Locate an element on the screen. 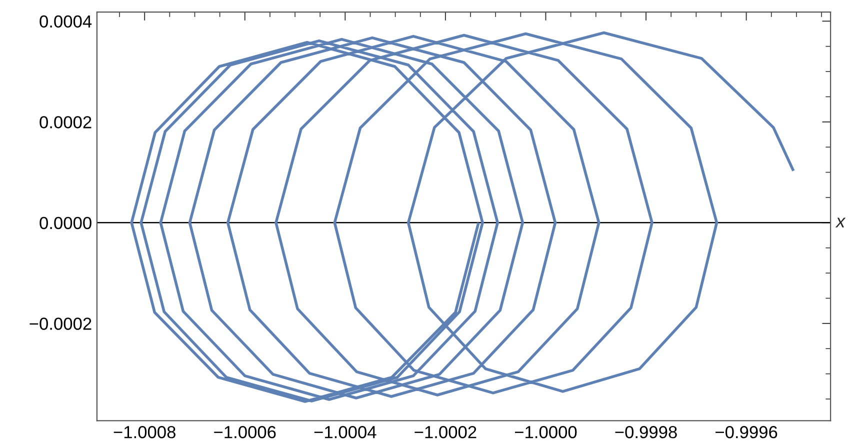 Image resolution: width=858 pixels, height=448 pixels. y-tick-label: 0.0002 is located at coordinates (66, 122).